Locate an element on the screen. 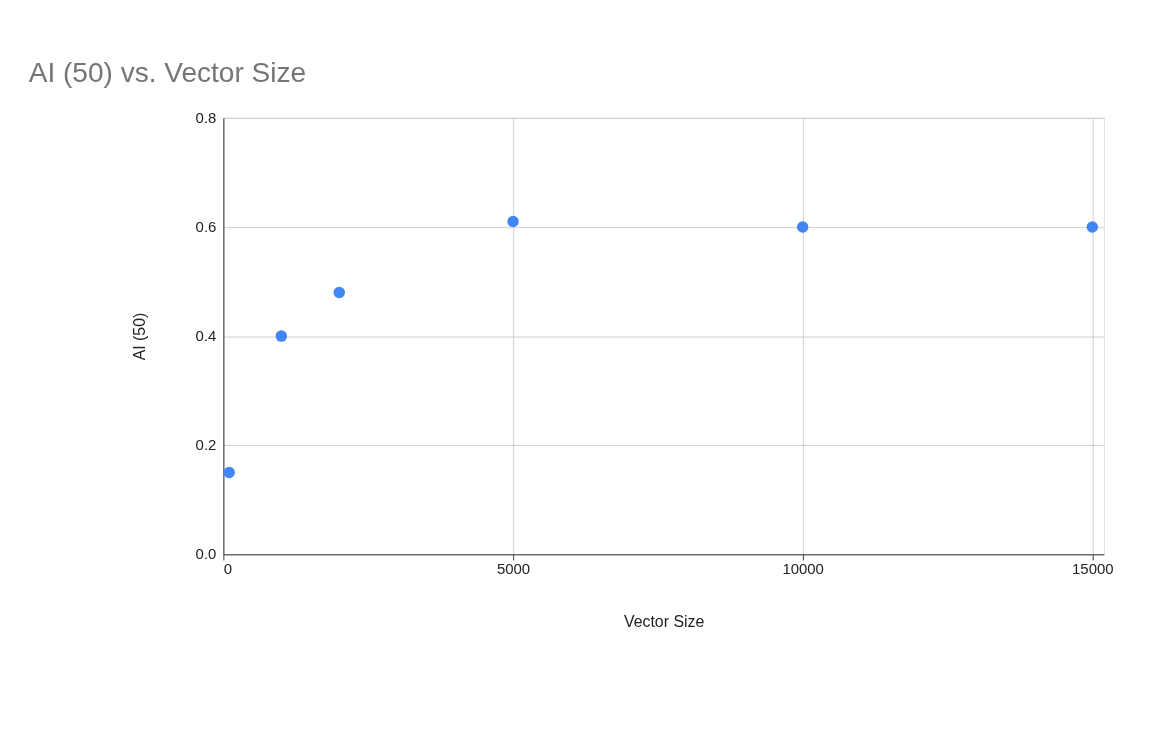 The height and width of the screenshot is (730, 1160). y-tick-label: 0.0 is located at coordinates (206, 554).